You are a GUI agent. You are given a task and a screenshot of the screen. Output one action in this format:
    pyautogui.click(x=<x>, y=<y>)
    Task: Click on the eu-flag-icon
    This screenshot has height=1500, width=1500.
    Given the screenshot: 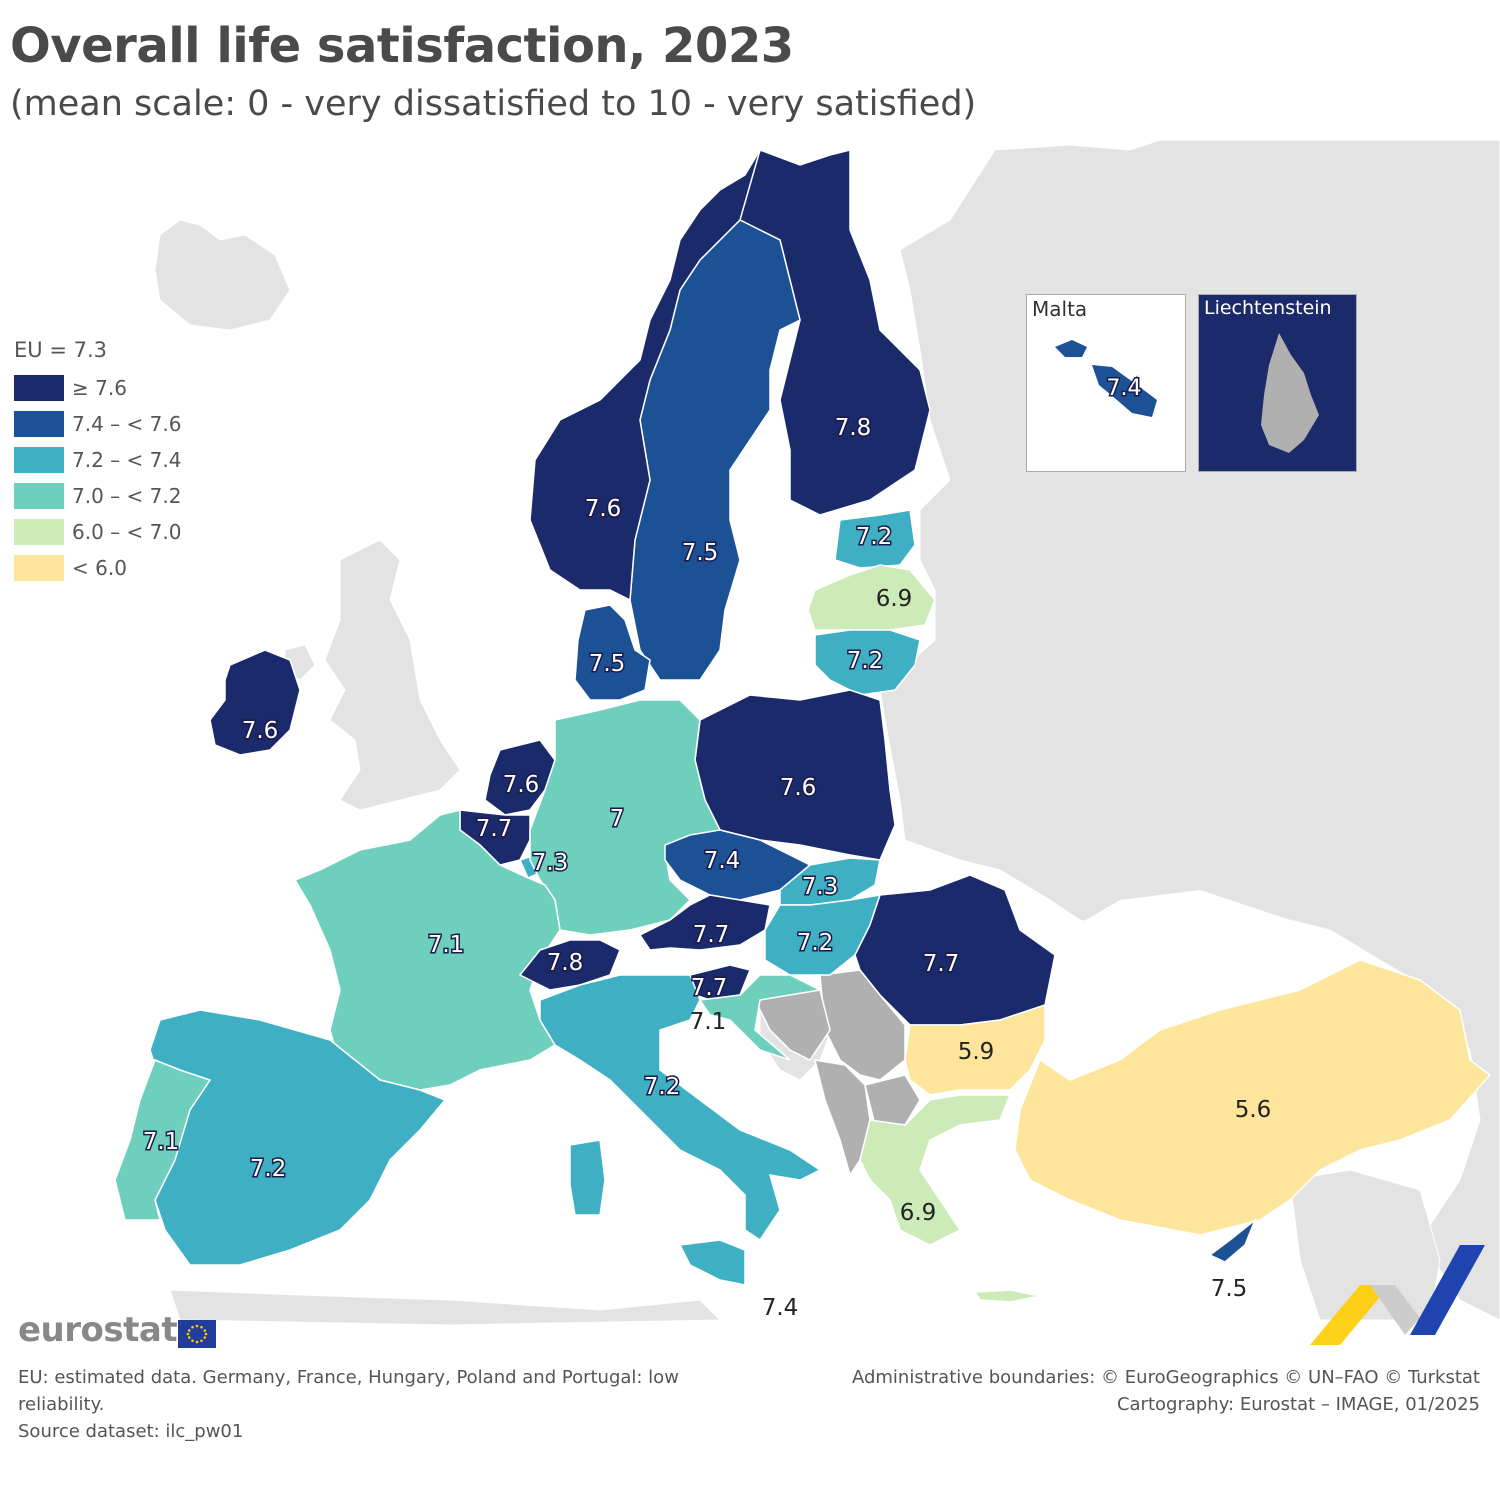 What is the action you would take?
    pyautogui.click(x=197, y=1334)
    